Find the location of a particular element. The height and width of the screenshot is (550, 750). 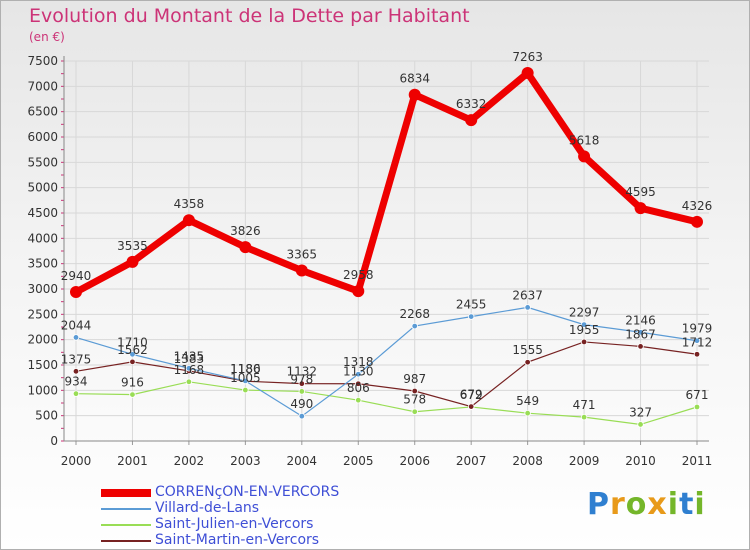

data-label: 578 is located at coordinates (414, 400).